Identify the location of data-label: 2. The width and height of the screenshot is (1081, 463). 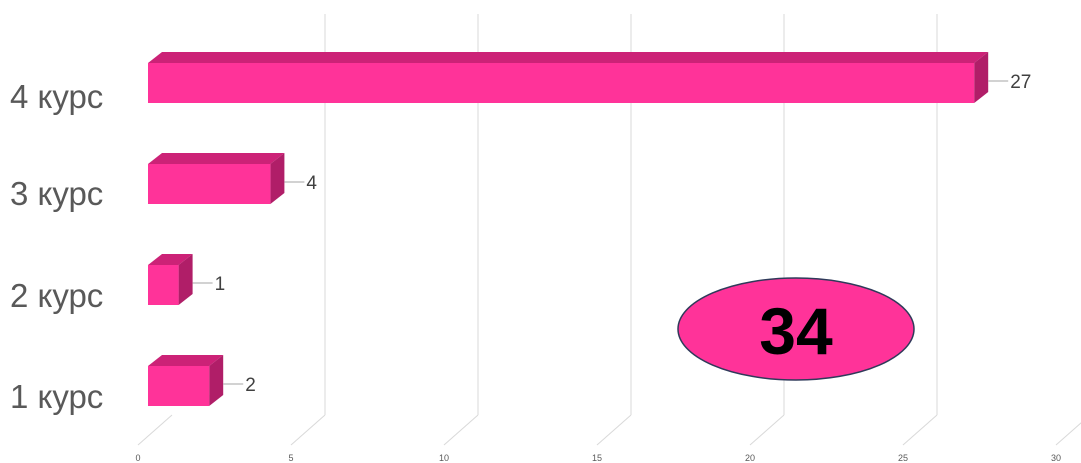
(250, 385).